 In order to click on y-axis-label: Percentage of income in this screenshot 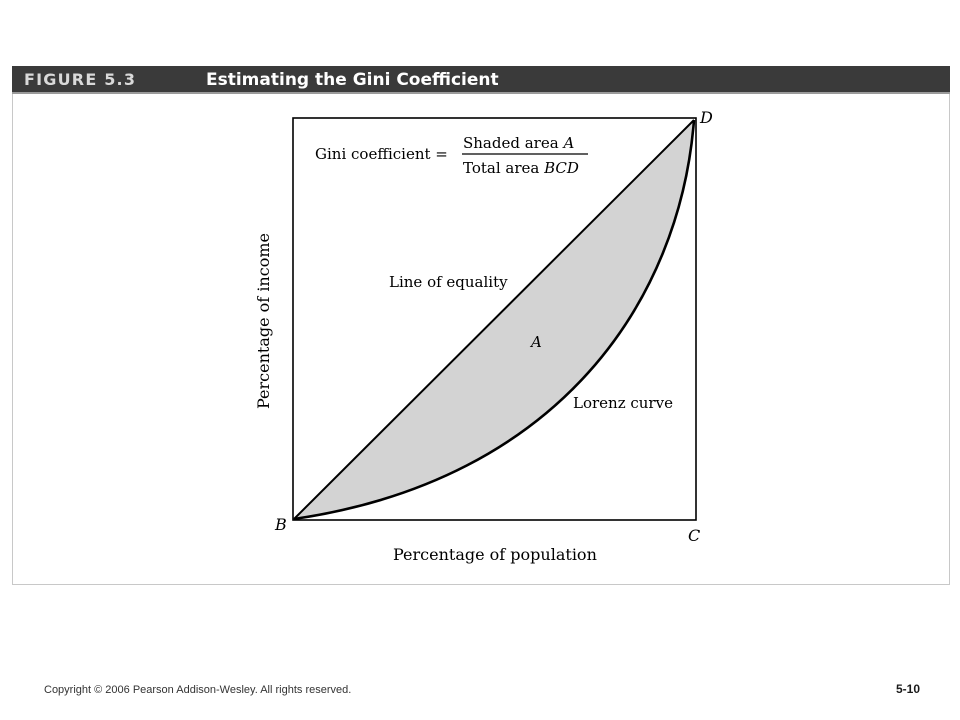, I will do `click(263, 321)`.